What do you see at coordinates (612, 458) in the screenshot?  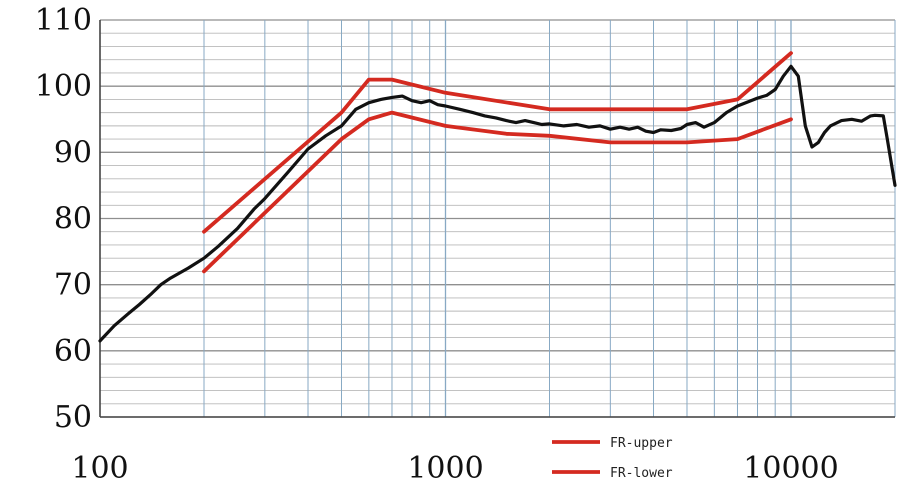 I see `legend: FR-upper FR-lower` at bounding box center [612, 458].